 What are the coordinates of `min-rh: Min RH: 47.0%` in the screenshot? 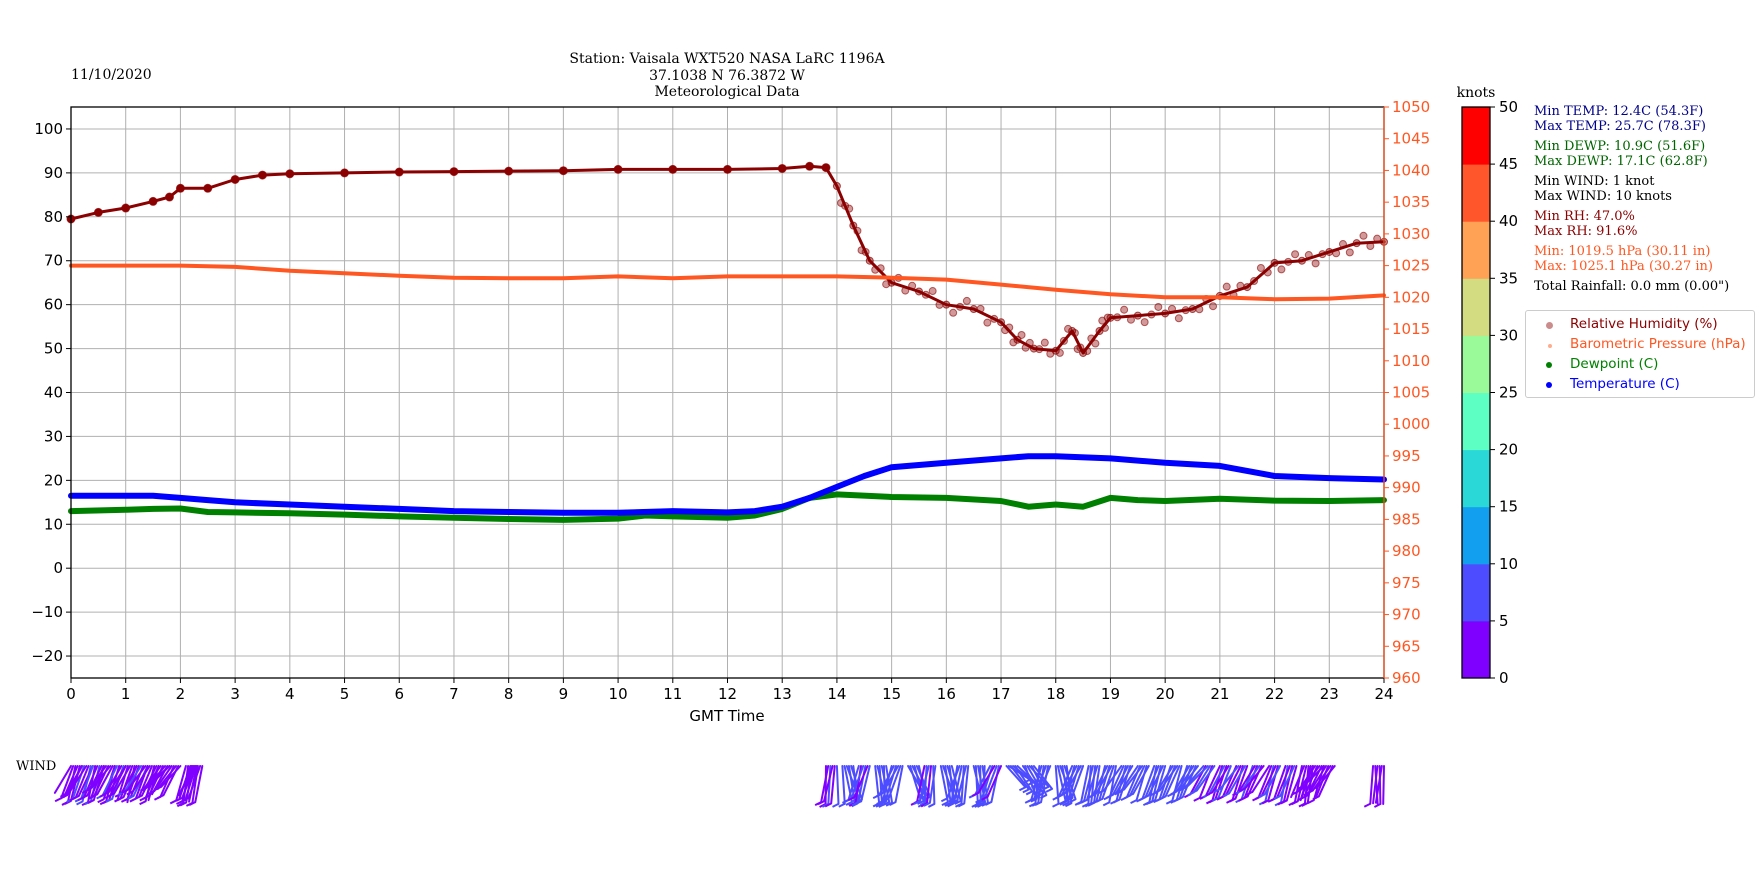 It's located at (1584, 216).